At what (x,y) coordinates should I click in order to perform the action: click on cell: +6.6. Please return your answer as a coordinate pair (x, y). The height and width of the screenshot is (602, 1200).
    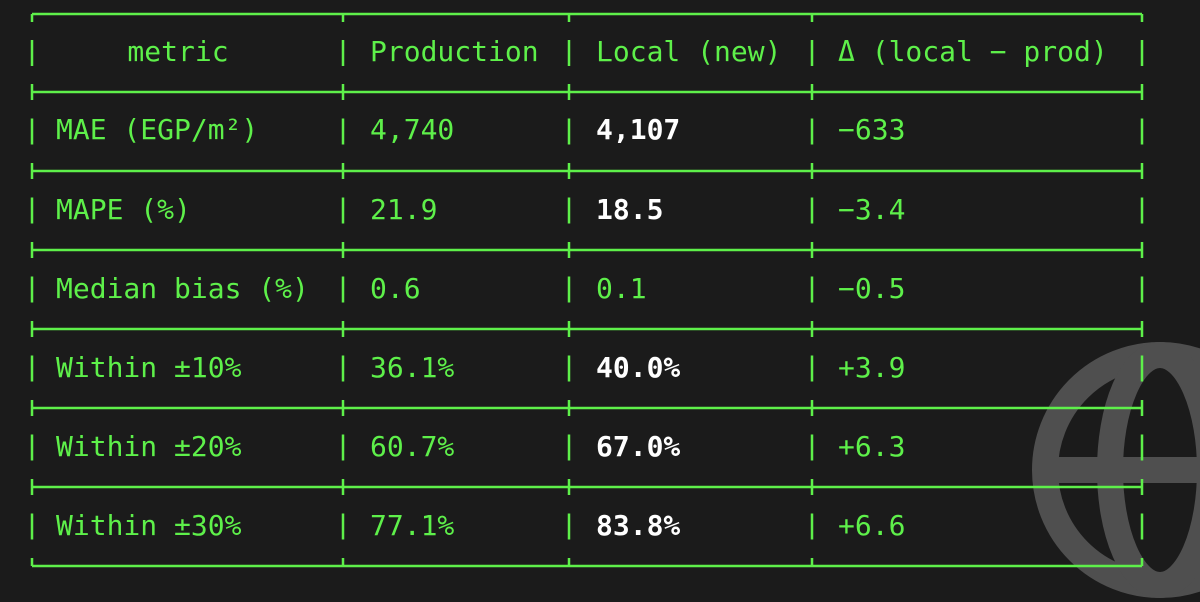
    Looking at the image, I should click on (871, 525).